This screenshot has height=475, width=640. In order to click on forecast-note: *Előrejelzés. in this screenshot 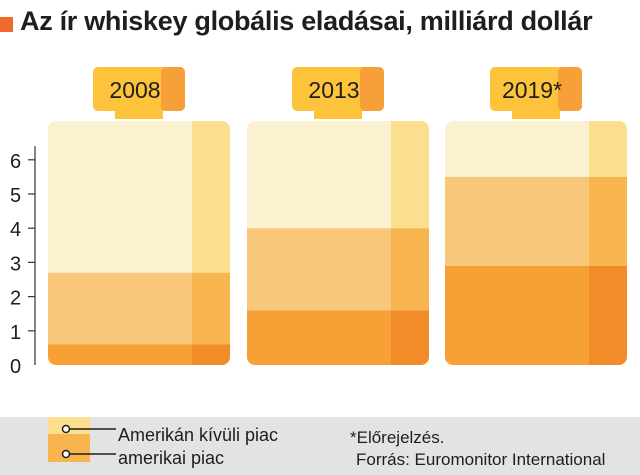, I will do `click(397, 437)`.